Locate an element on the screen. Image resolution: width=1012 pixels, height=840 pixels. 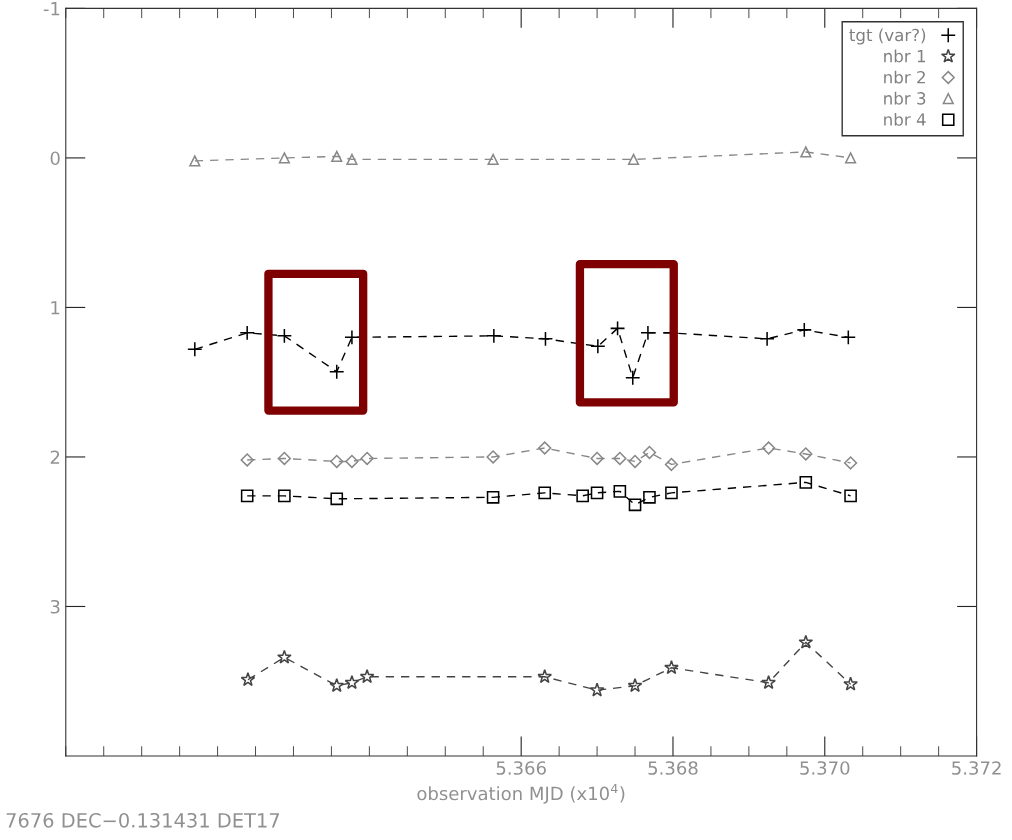
legend-label: nbr 1 is located at coordinates (905, 56).